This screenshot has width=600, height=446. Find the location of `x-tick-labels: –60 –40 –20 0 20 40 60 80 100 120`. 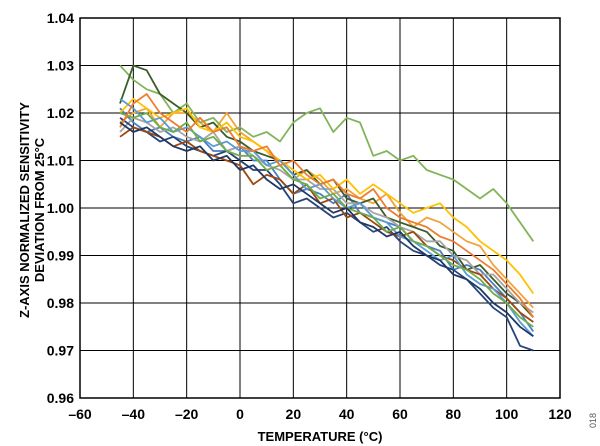

x-tick-labels: –60 –40 –20 0 20 40 60 80 100 120 is located at coordinates (320, 414).